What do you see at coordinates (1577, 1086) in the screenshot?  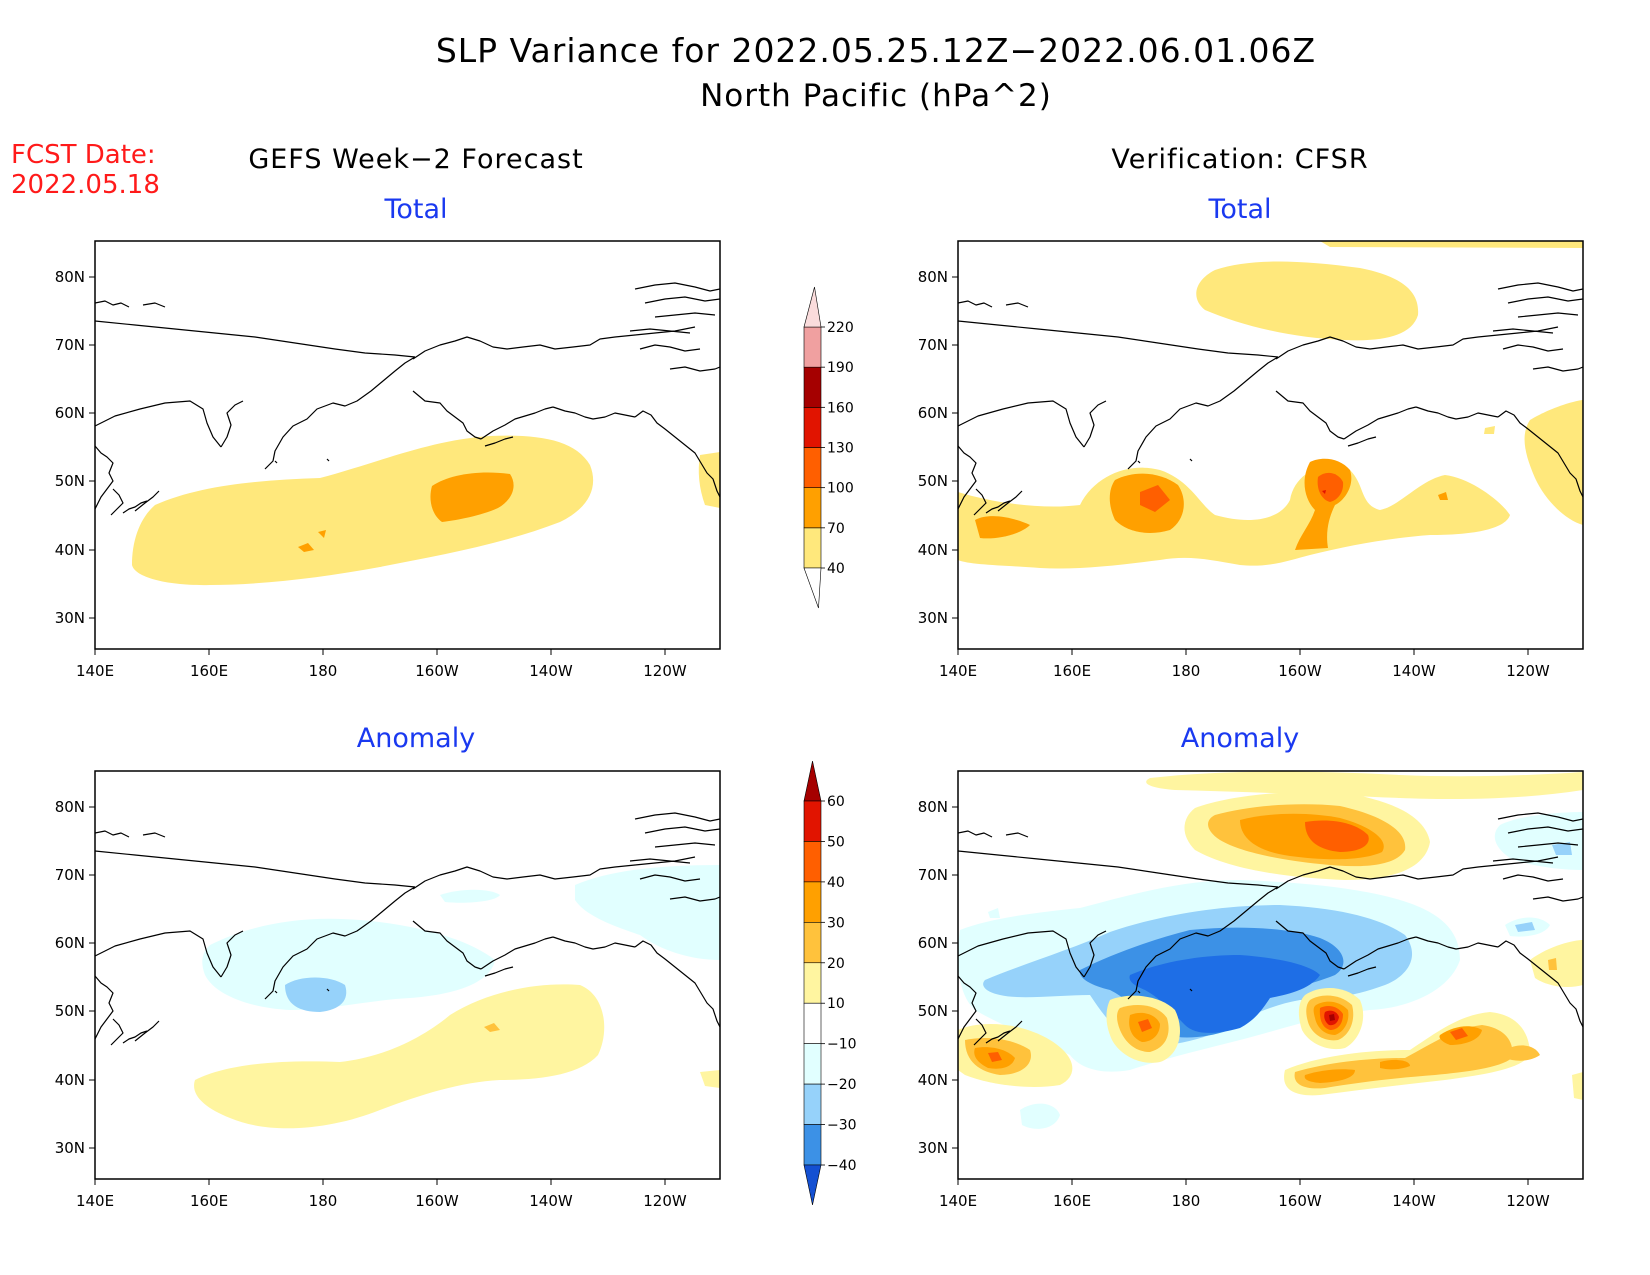 I see `contour-10-20-se` at bounding box center [1577, 1086].